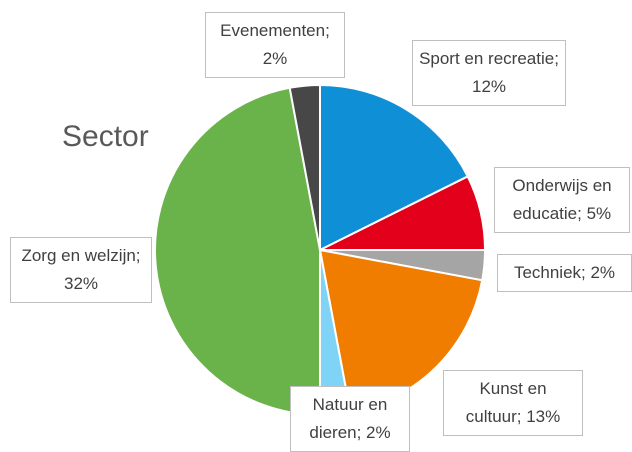 This screenshot has width=632, height=452. Describe the element at coordinates (513, 403) in the screenshot. I see `data-label: Kunst en cultuur; 13%` at that location.